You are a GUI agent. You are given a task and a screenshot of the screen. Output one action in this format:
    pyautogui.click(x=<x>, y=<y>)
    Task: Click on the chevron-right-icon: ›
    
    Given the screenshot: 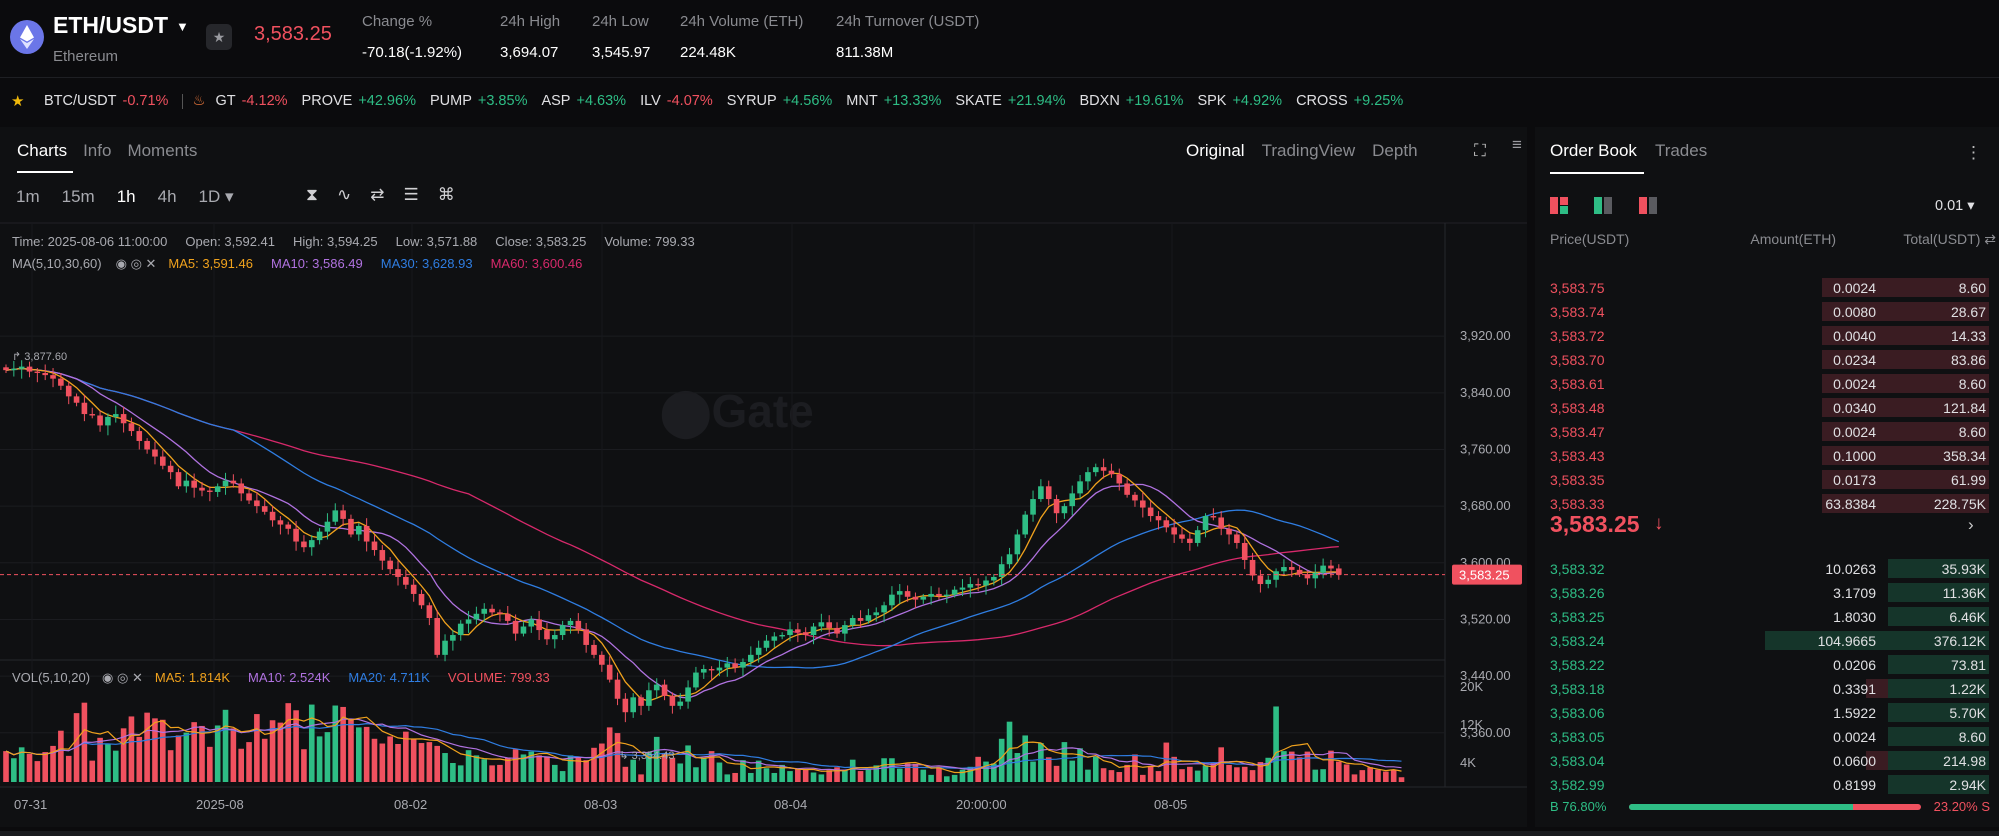 What is the action you would take?
    pyautogui.click(x=1971, y=524)
    